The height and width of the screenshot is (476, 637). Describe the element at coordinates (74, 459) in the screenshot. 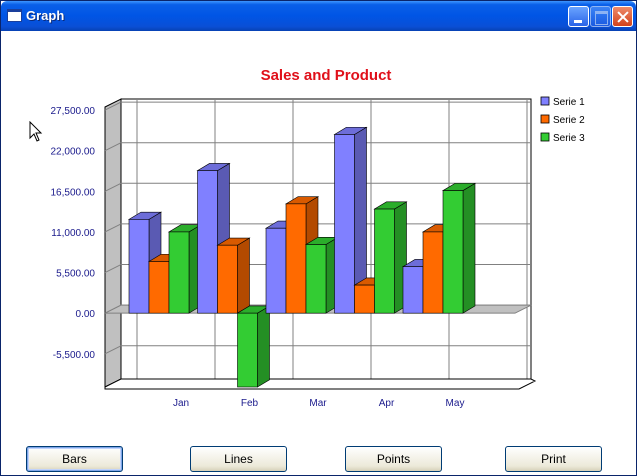

I see `bars-button: Bars` at that location.